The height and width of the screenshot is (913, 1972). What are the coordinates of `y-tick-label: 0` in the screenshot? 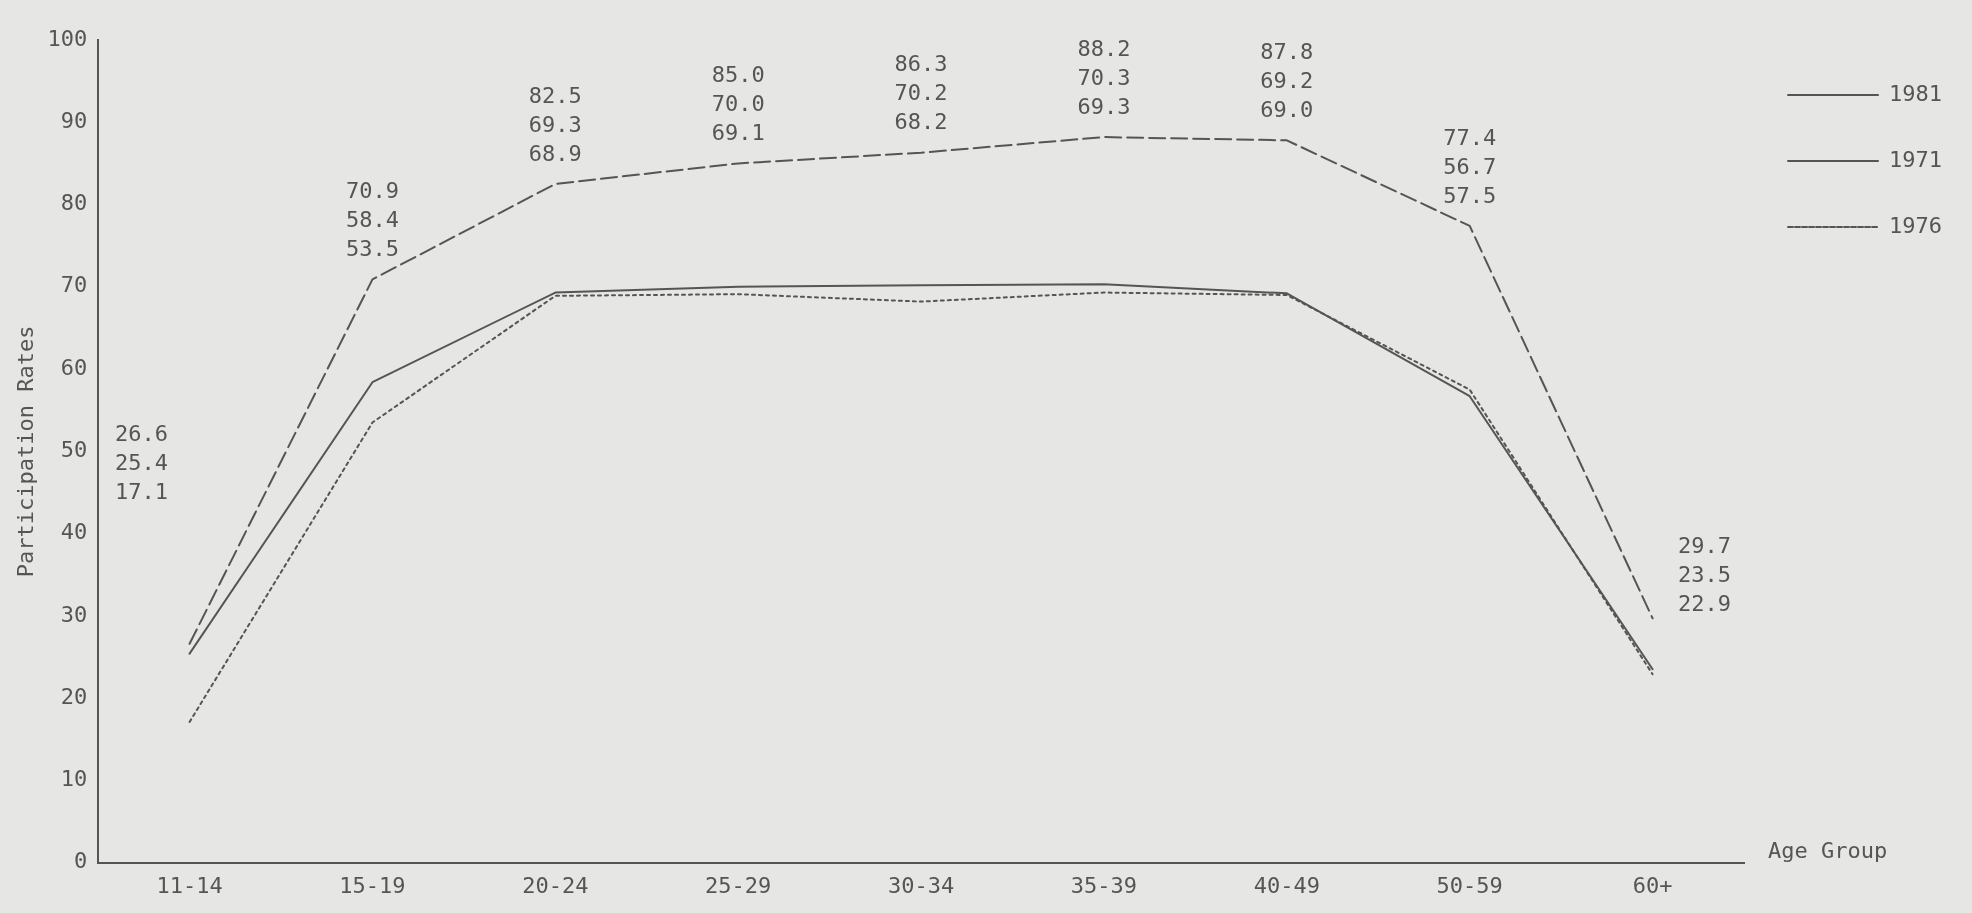 It's located at (80, 861).